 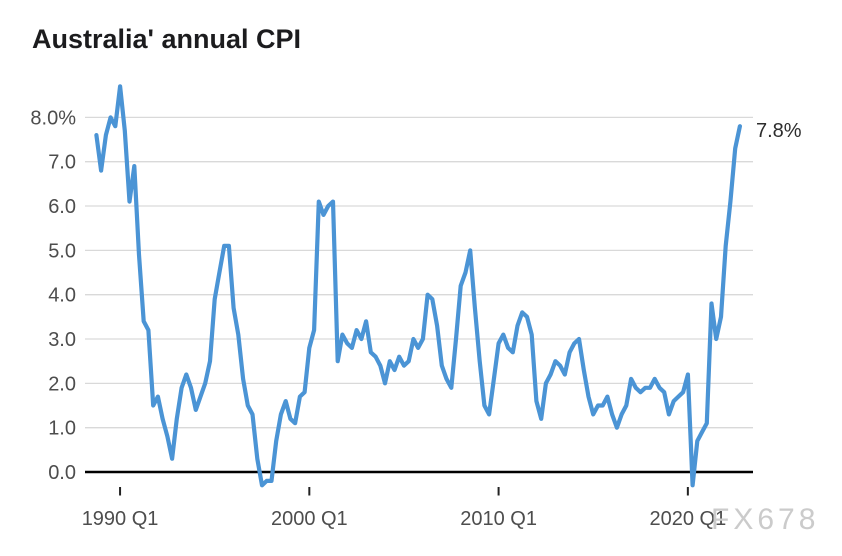 I want to click on x-tick-label: 2020 Q1, so click(x=687, y=519).